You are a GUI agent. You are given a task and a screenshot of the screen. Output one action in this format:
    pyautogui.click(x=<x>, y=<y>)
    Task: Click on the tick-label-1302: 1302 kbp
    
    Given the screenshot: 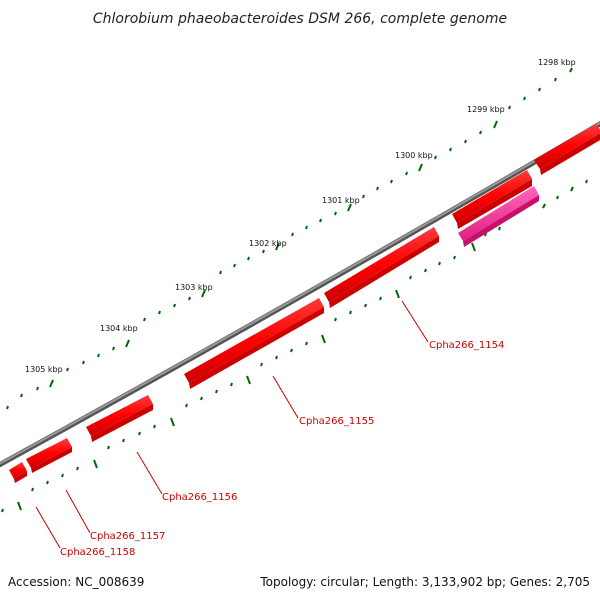 What is the action you would take?
    pyautogui.click(x=268, y=243)
    